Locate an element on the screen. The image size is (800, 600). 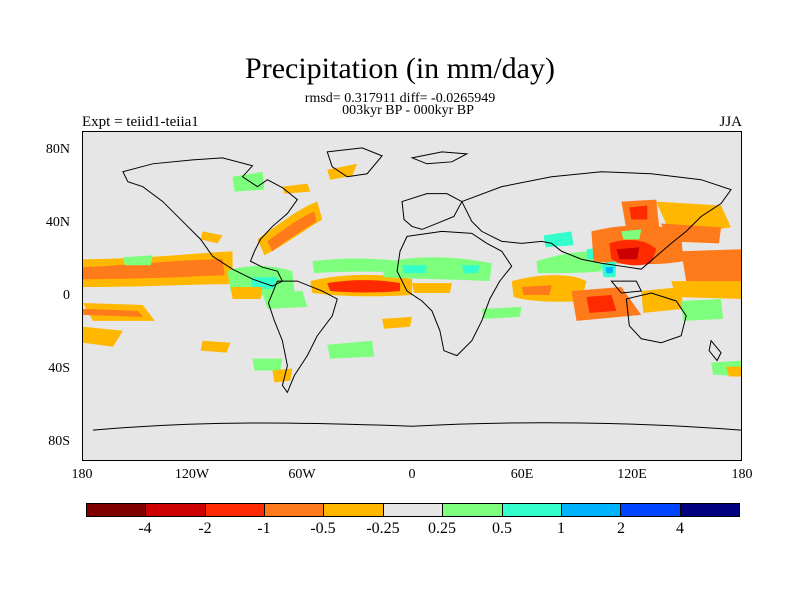
colorbar is located at coordinates (413, 510).